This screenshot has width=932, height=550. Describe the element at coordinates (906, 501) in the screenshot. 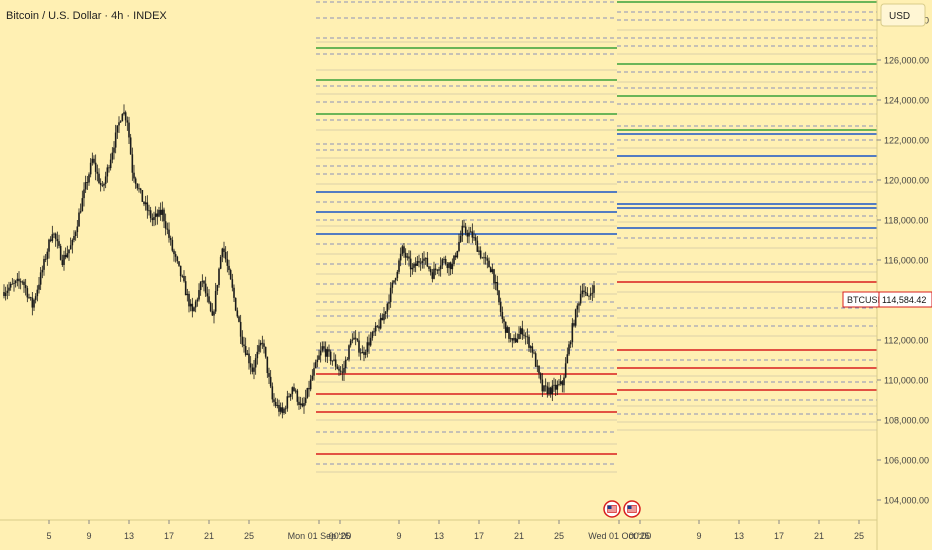

I see `price-tick-label: 104,000.00` at that location.